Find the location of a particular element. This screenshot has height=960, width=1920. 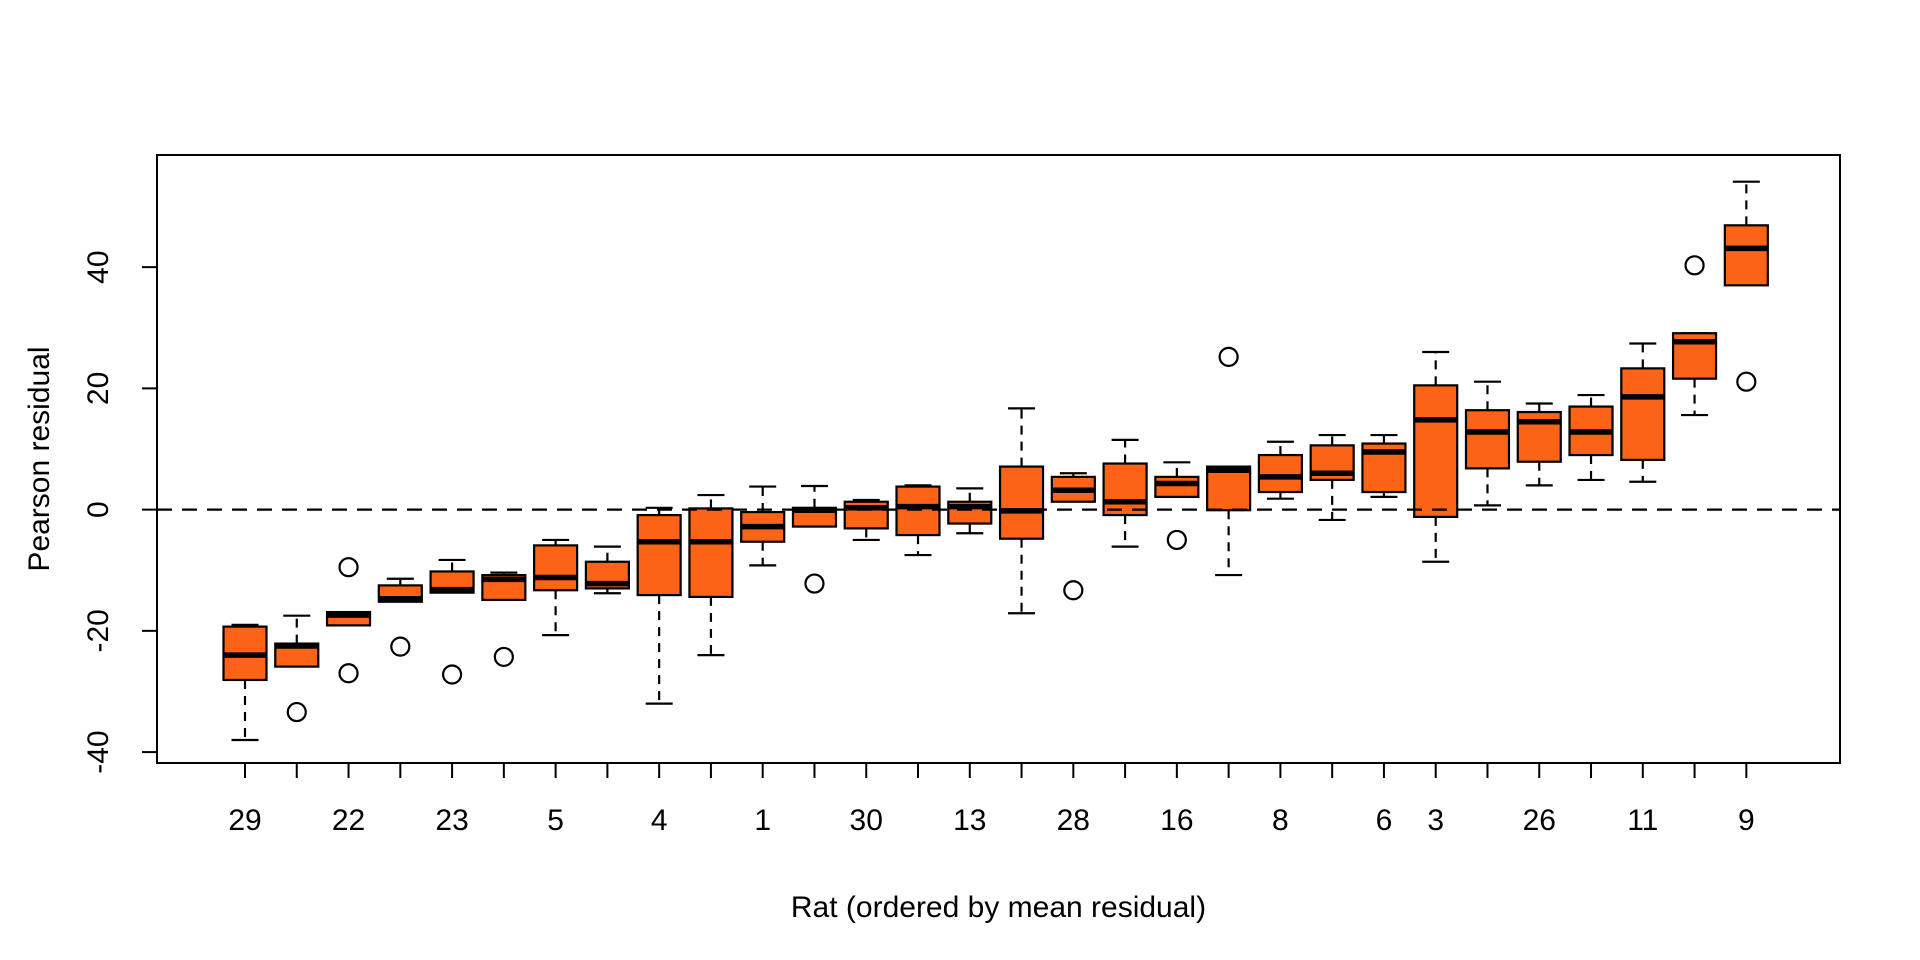

x-tick-label-rat-5: 5 is located at coordinates (555, 820).